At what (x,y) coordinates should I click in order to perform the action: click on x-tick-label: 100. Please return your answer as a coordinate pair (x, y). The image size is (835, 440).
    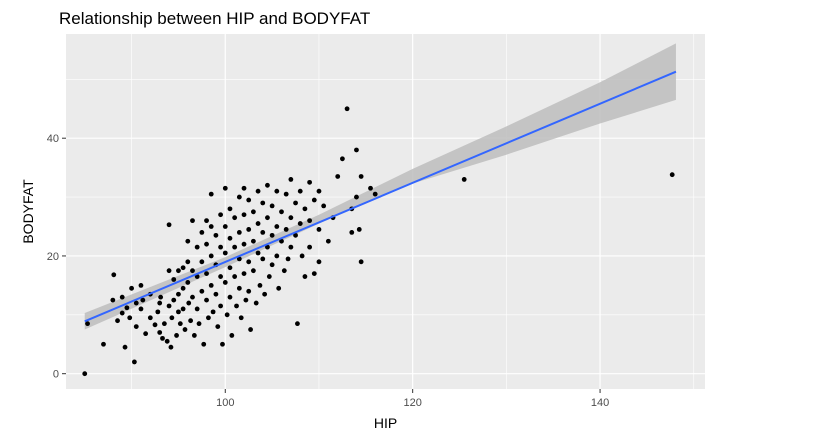
    Looking at the image, I should click on (225, 403).